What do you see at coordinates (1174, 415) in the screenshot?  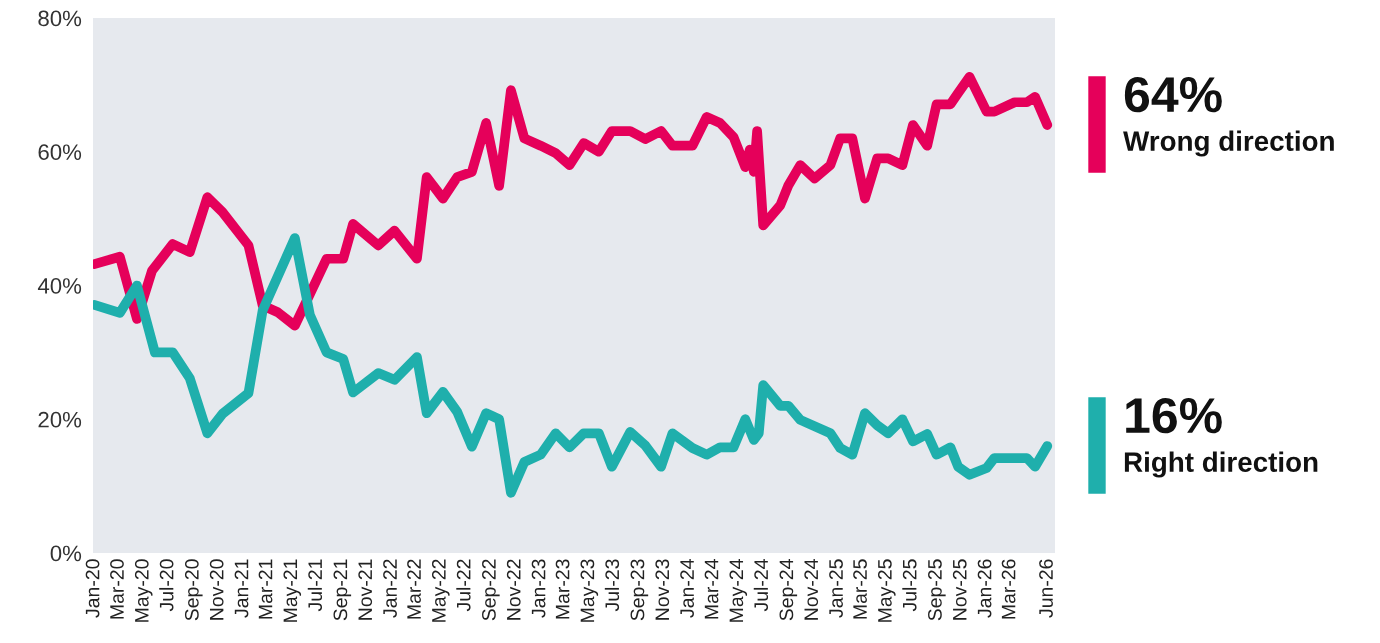 I see `text: 16%` at bounding box center [1174, 415].